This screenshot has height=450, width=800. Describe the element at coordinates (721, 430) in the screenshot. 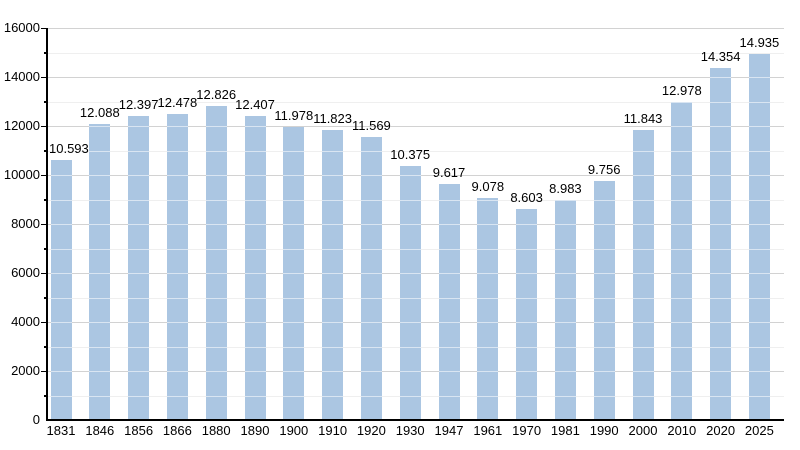

I see `x-tick-label-2020: 2020` at that location.